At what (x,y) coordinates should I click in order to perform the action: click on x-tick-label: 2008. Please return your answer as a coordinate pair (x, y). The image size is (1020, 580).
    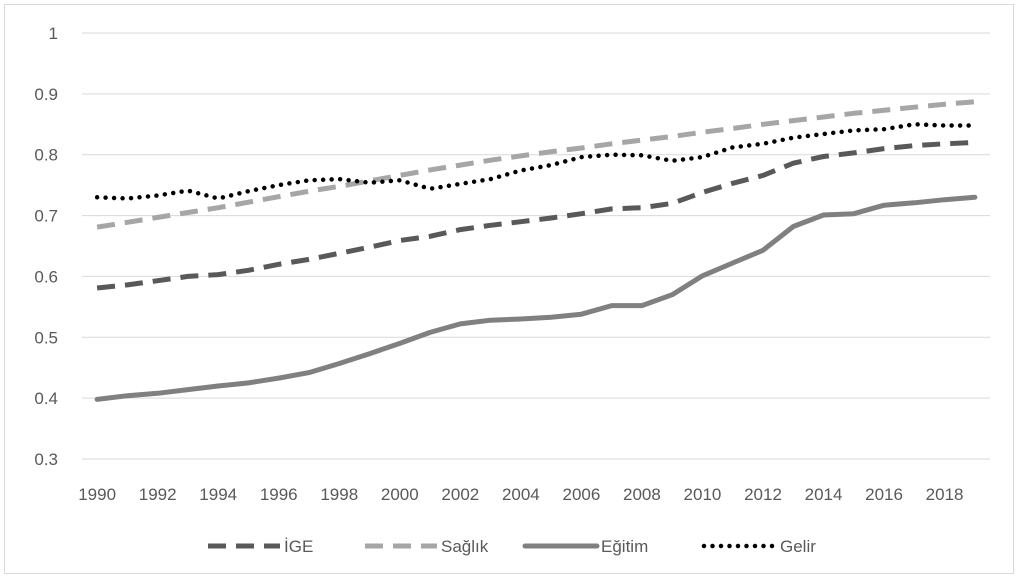
    Looking at the image, I should click on (642, 494).